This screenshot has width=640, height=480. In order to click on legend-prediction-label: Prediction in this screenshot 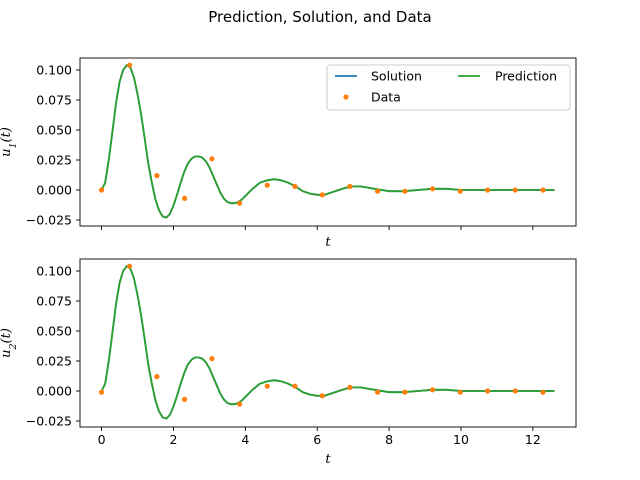, I will do `click(526, 76)`.